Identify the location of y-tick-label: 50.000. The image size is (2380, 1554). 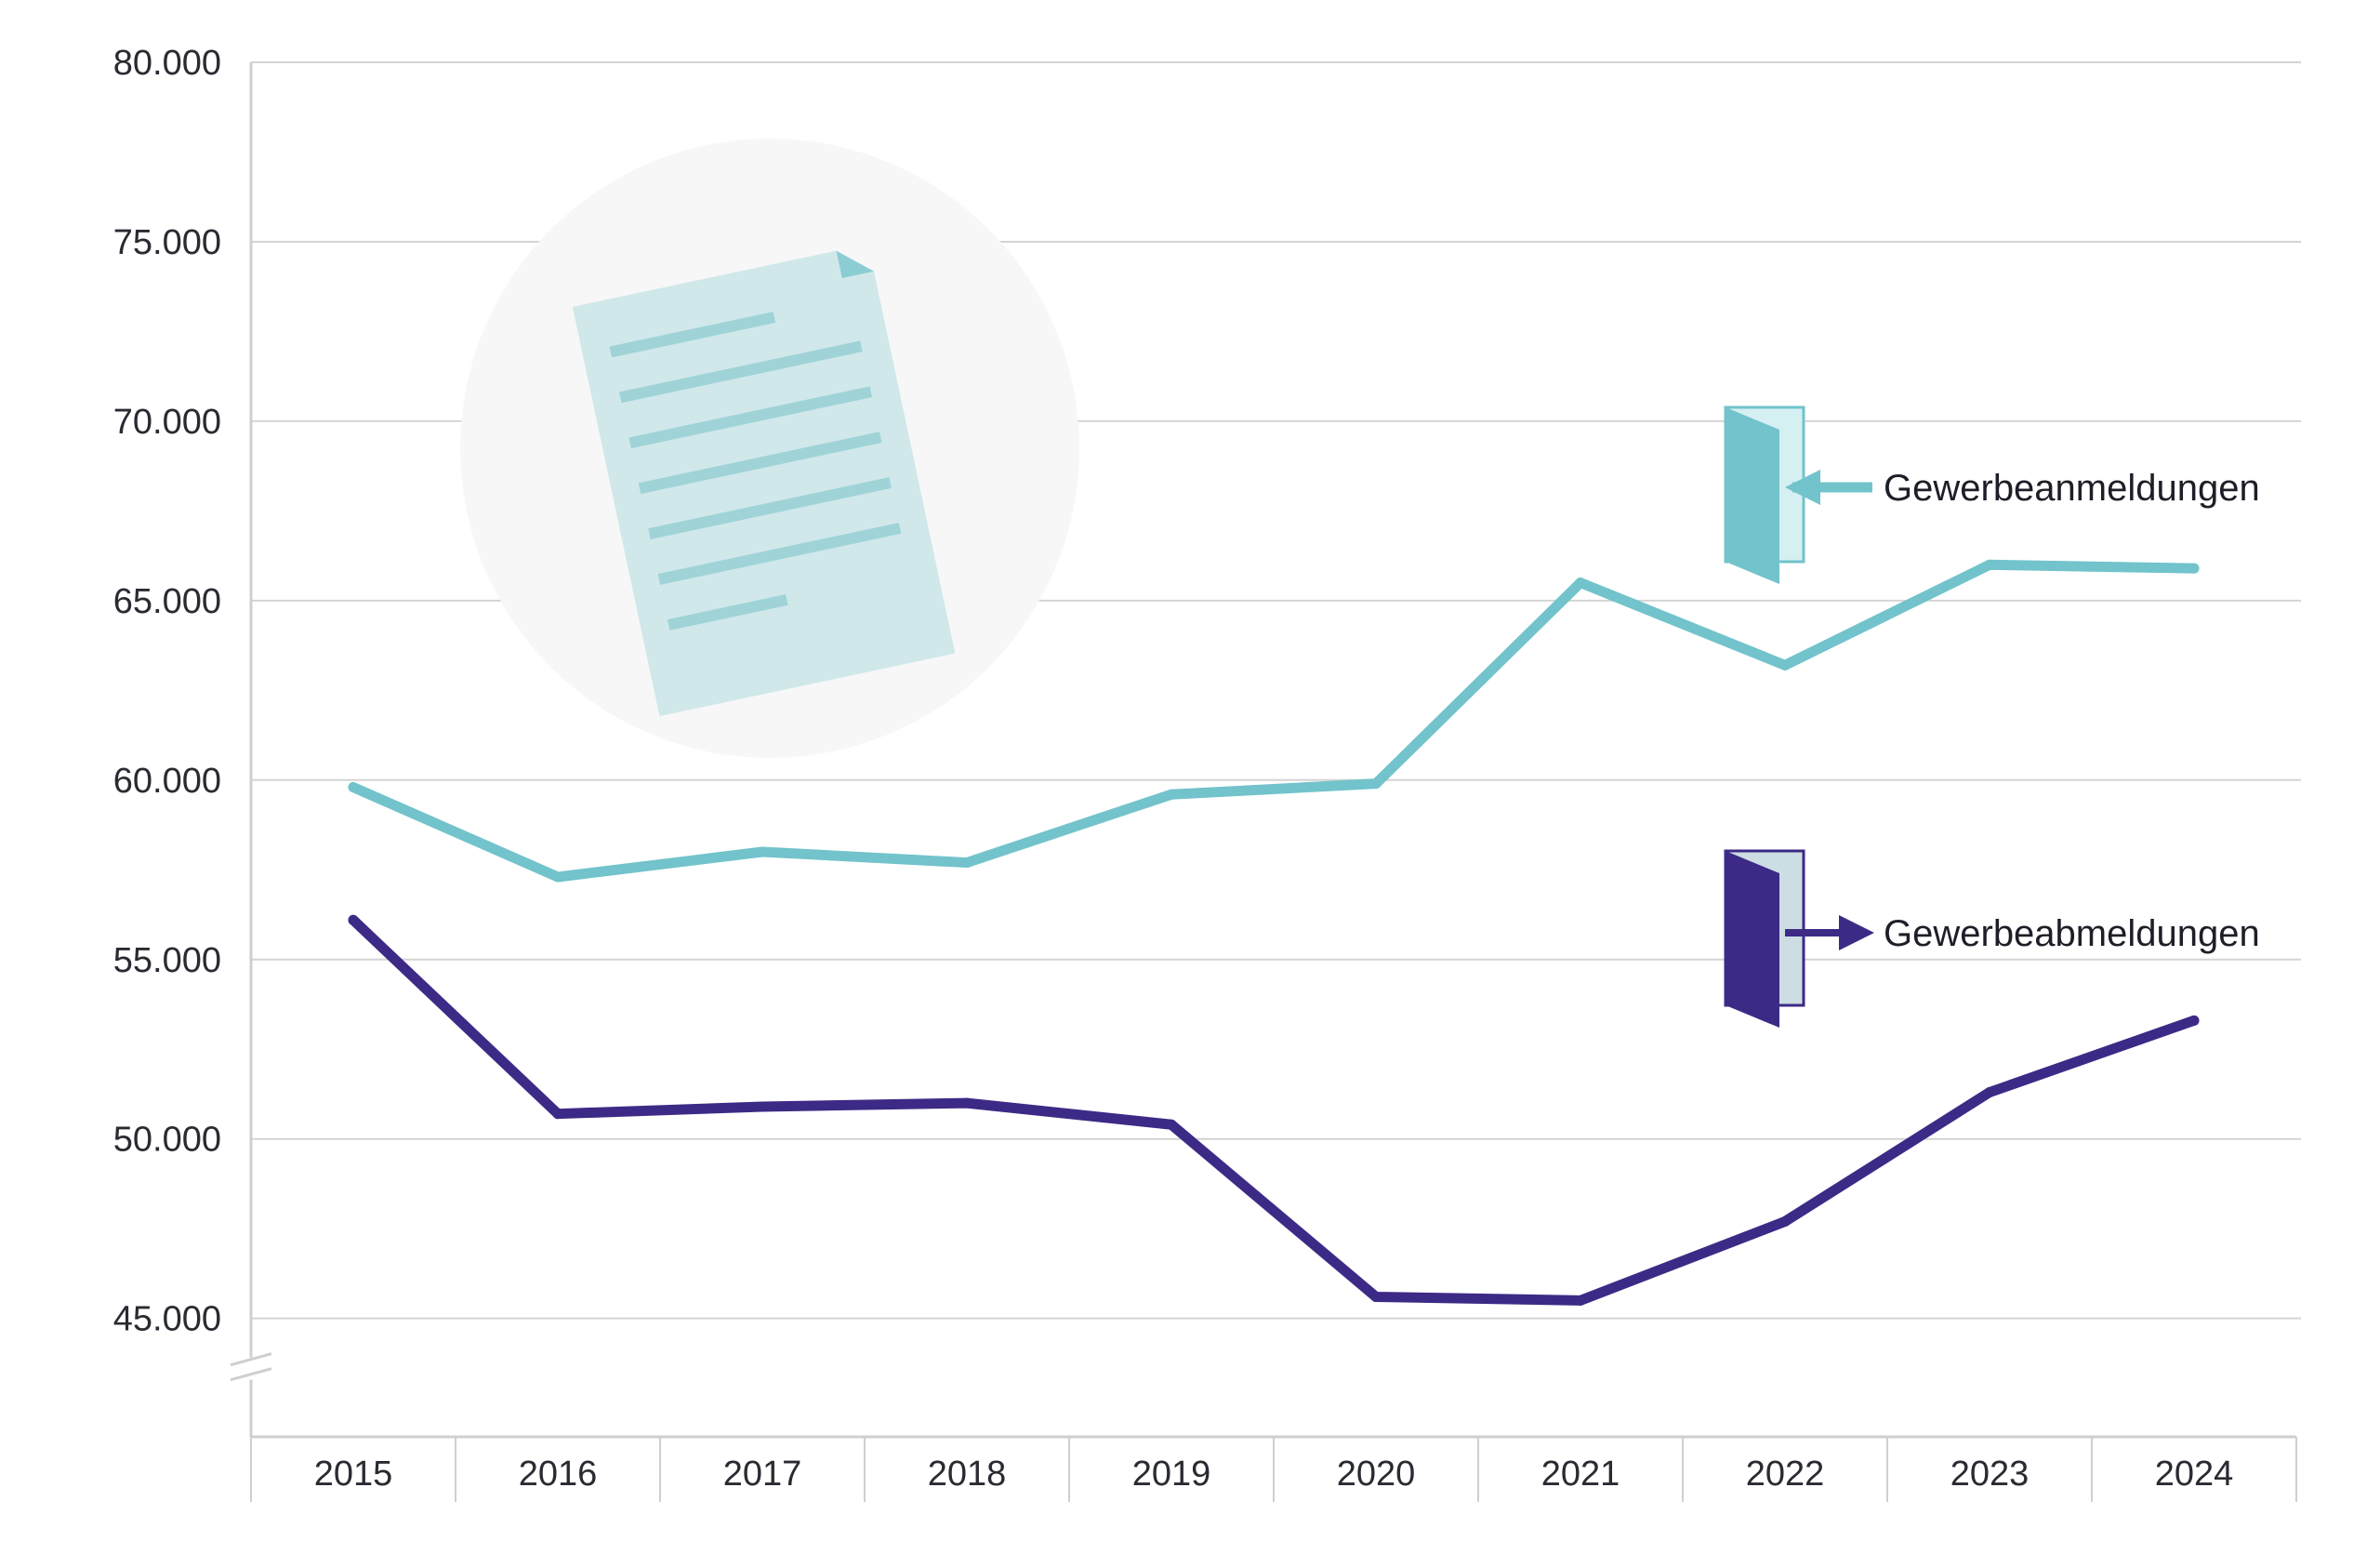
(167, 1140).